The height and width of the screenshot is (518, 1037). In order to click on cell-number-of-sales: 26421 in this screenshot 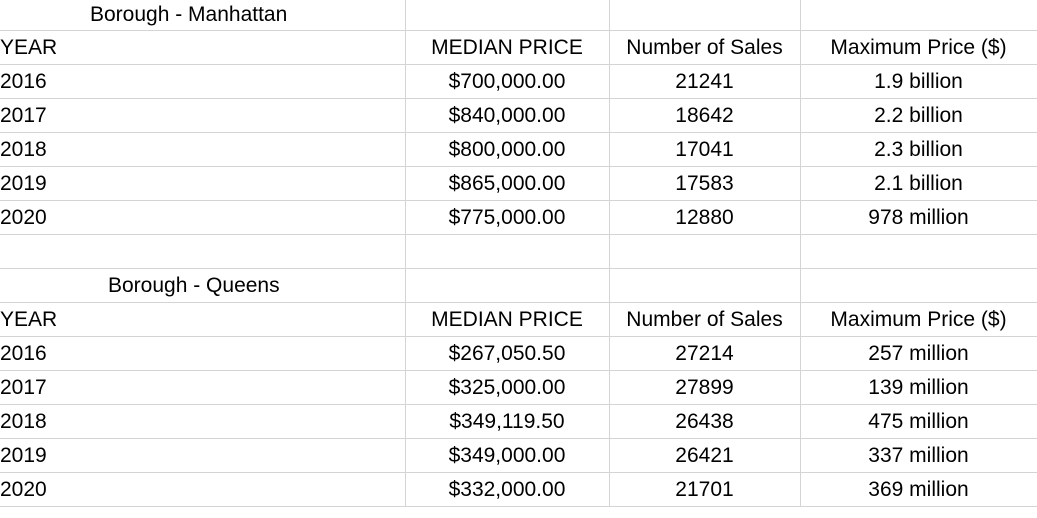, I will do `click(705, 455)`.